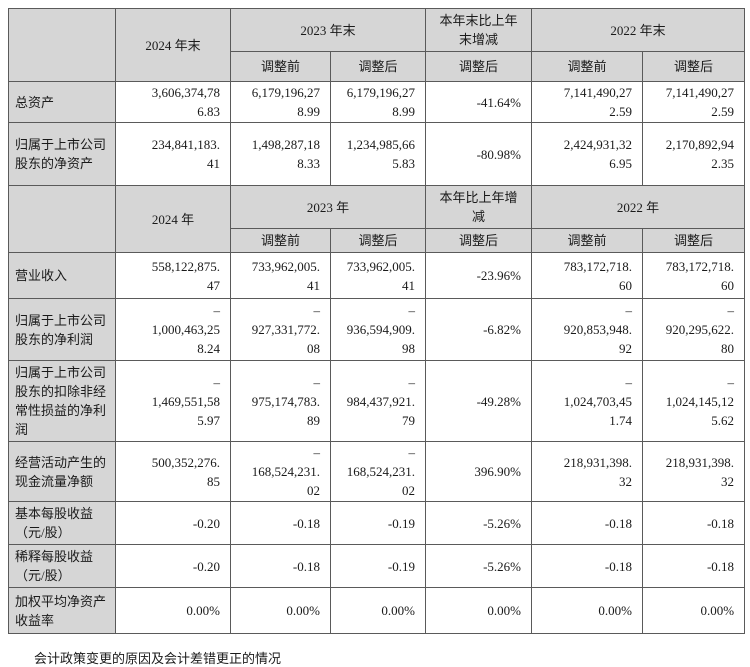 This screenshot has height=667, width=750. I want to click on cell-revenue-2023-pre: 733,962,005. 41, so click(280, 275).